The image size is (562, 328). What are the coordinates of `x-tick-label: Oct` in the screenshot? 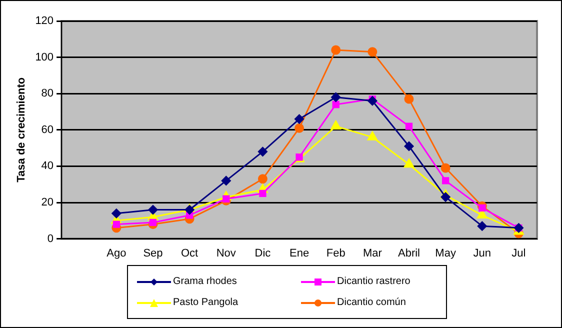 It's located at (189, 253).